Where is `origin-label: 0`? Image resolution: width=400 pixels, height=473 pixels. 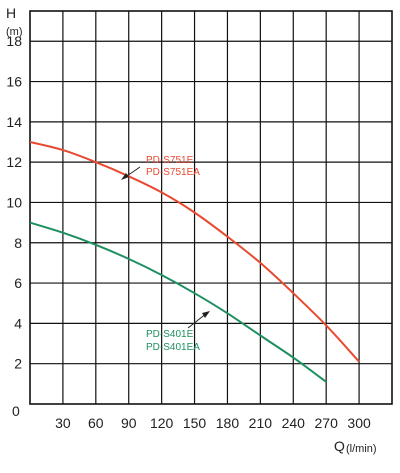
origin-label: 0 is located at coordinates (16, 411).